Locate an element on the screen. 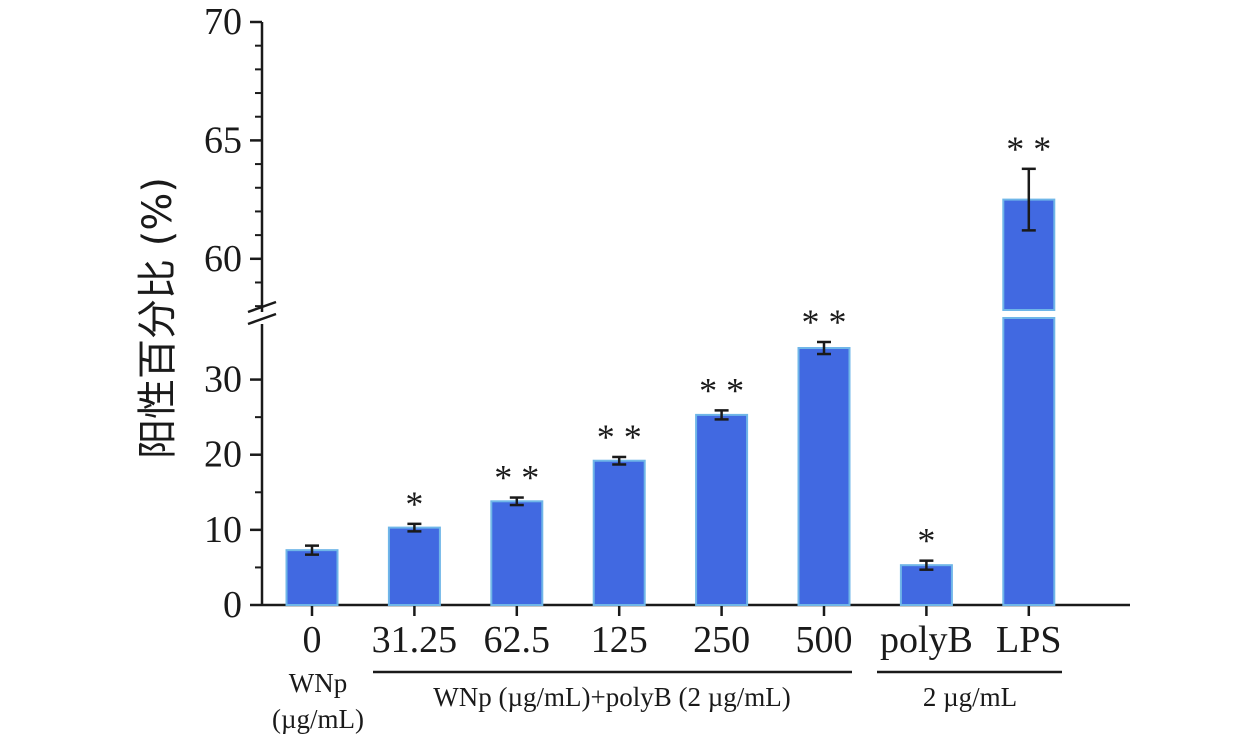 The image size is (1260, 742). y-tick-label: 70 is located at coordinates (223, 22).